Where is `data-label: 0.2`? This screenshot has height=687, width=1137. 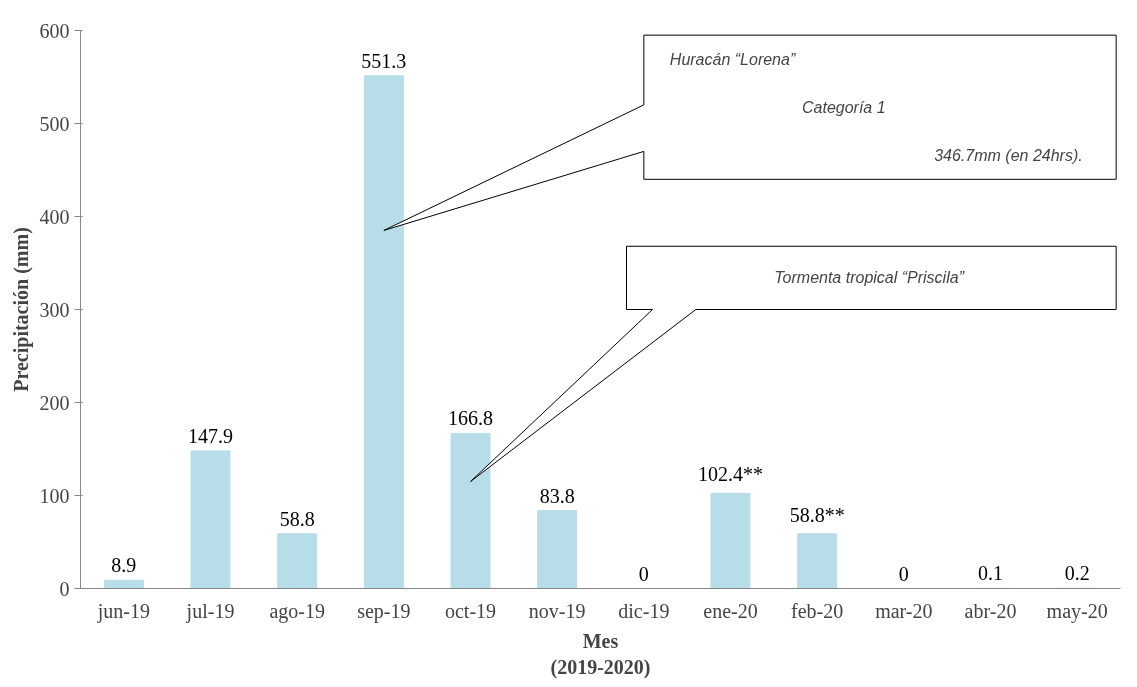
data-label: 0.2 is located at coordinates (1077, 573).